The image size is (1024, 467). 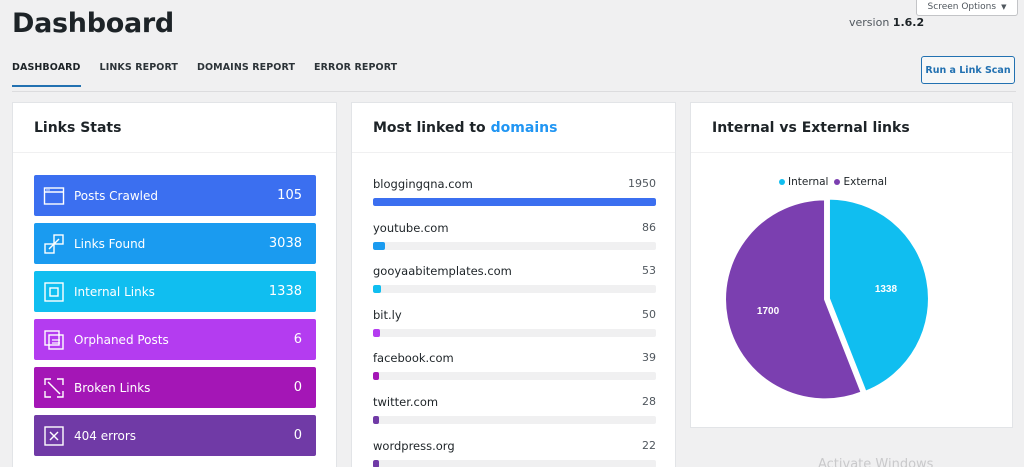 What do you see at coordinates (514, 271) in the screenshot?
I see `domain-row-header: gooyaabitemplates.com 53` at bounding box center [514, 271].